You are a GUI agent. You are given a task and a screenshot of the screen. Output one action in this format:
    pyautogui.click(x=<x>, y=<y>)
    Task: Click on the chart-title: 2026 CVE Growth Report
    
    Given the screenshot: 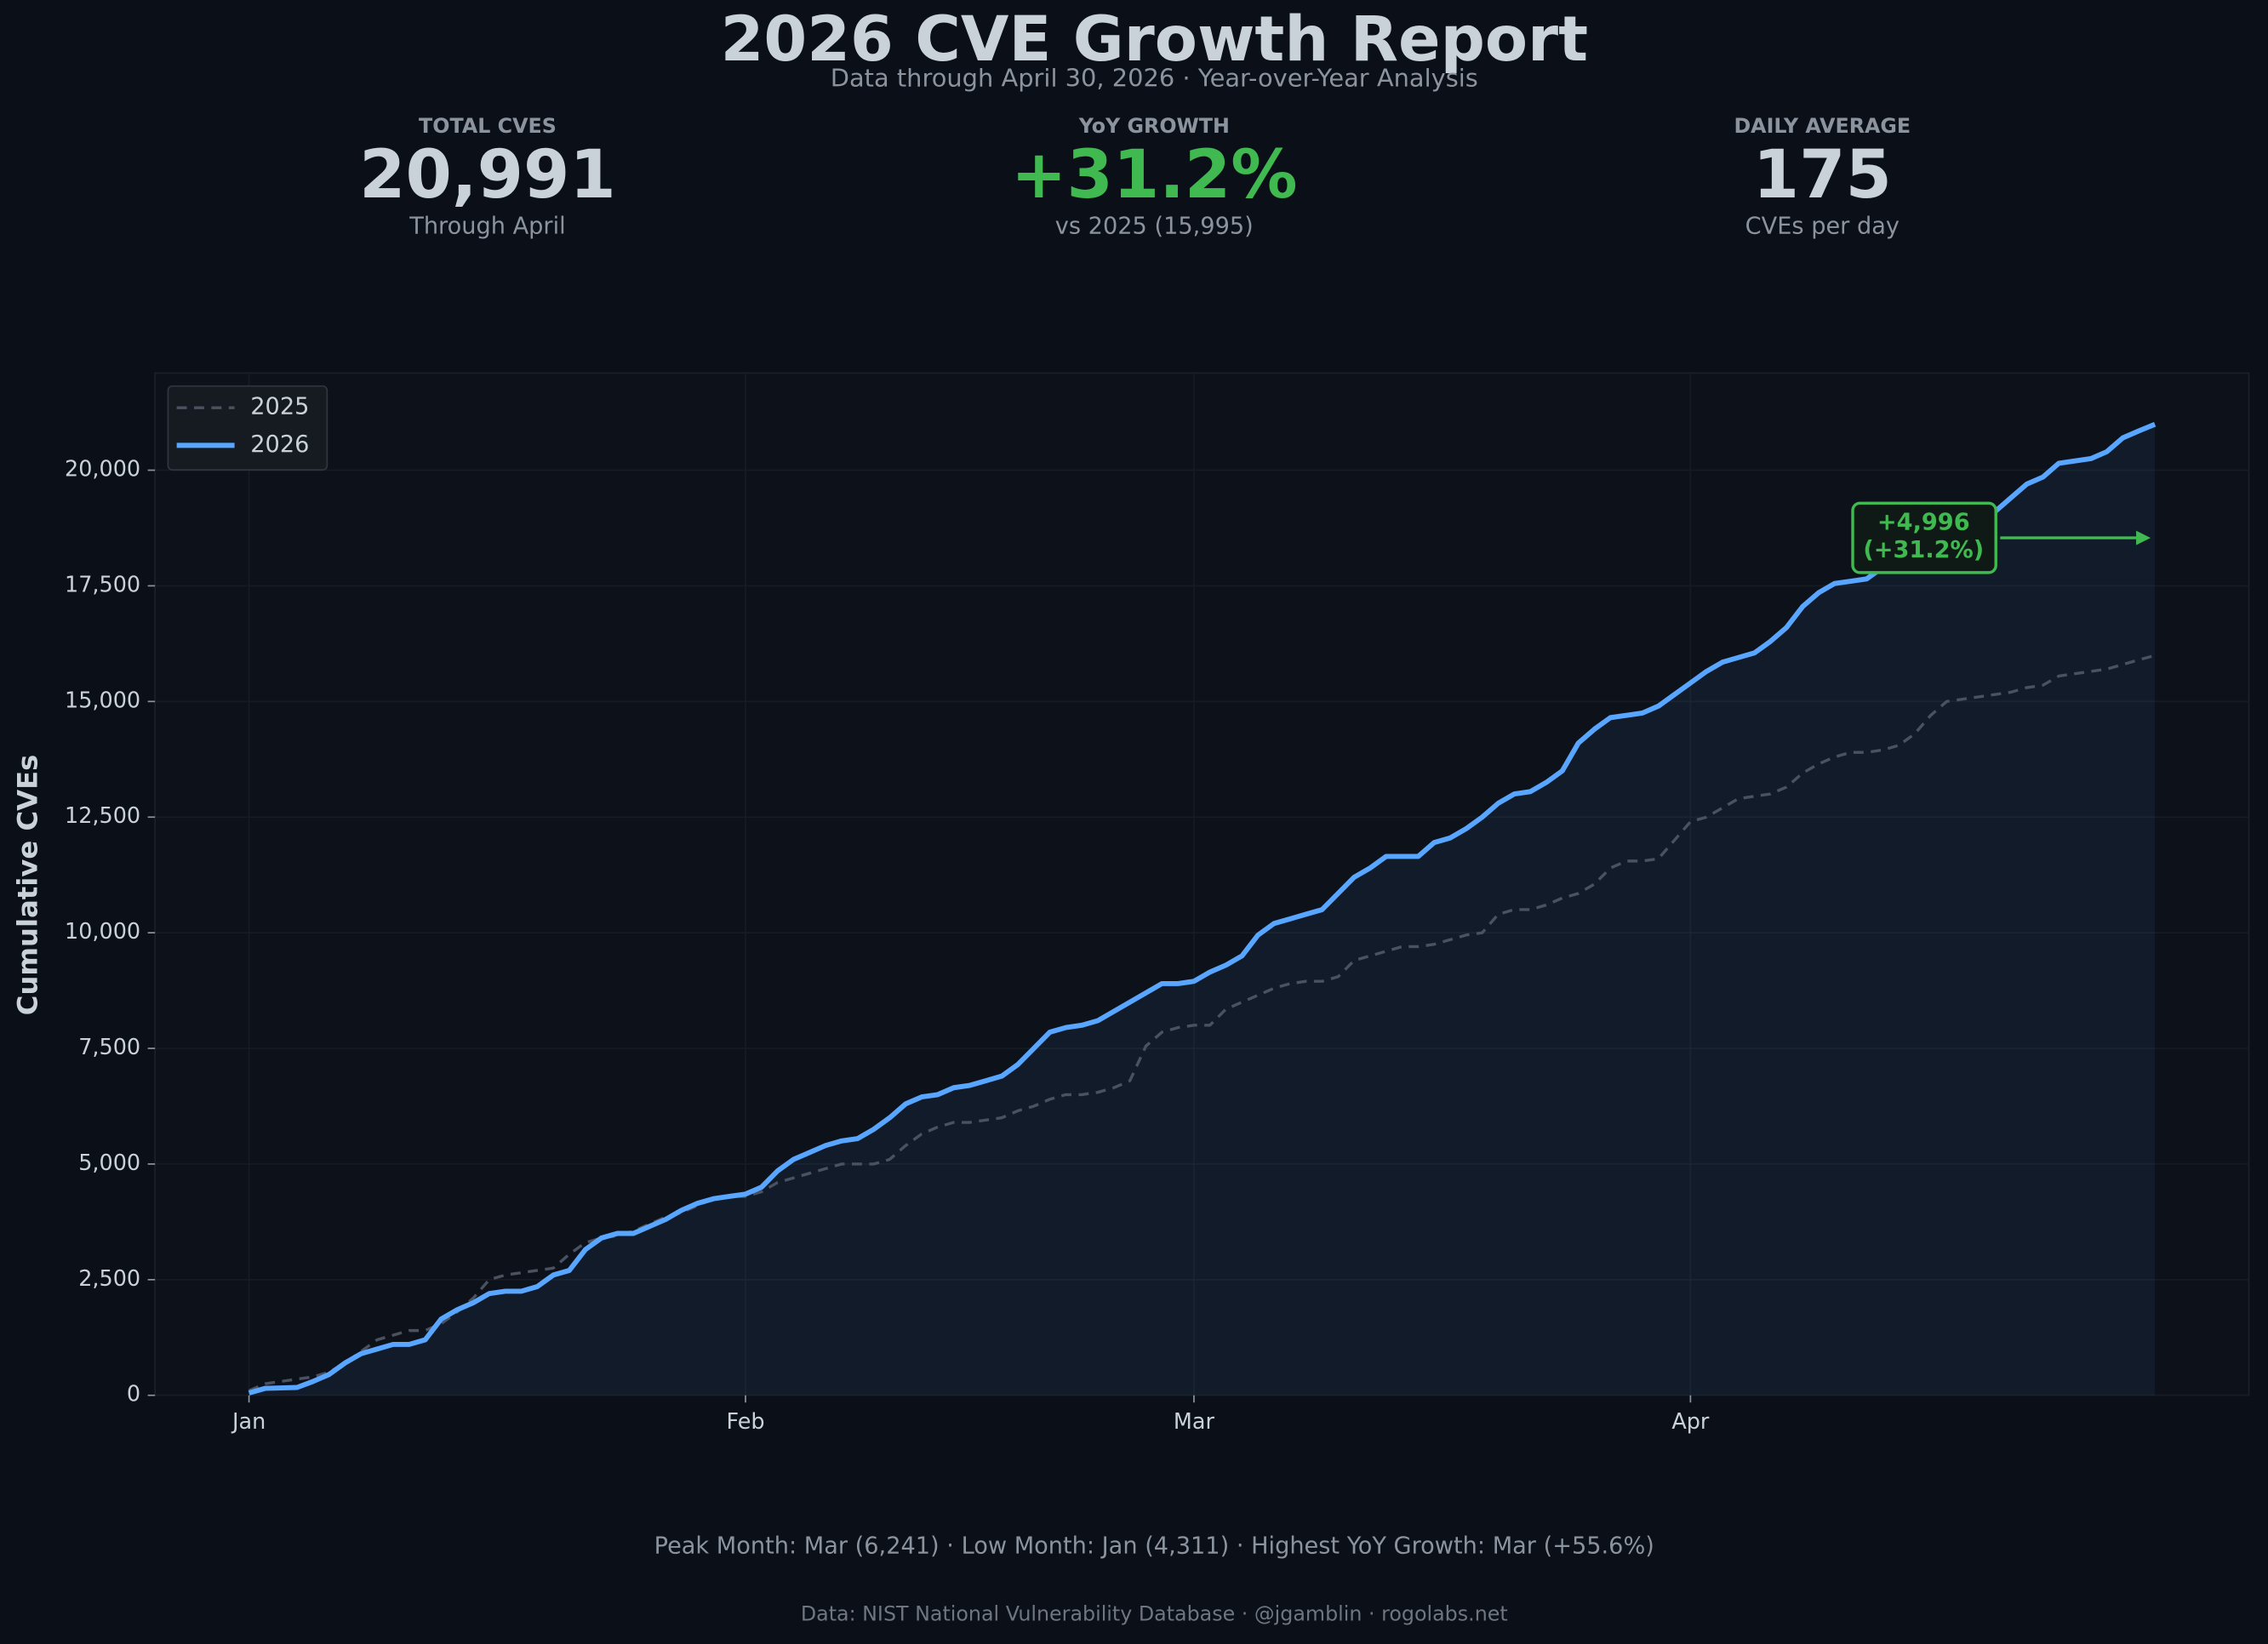 What is the action you would take?
    pyautogui.click(x=1154, y=40)
    